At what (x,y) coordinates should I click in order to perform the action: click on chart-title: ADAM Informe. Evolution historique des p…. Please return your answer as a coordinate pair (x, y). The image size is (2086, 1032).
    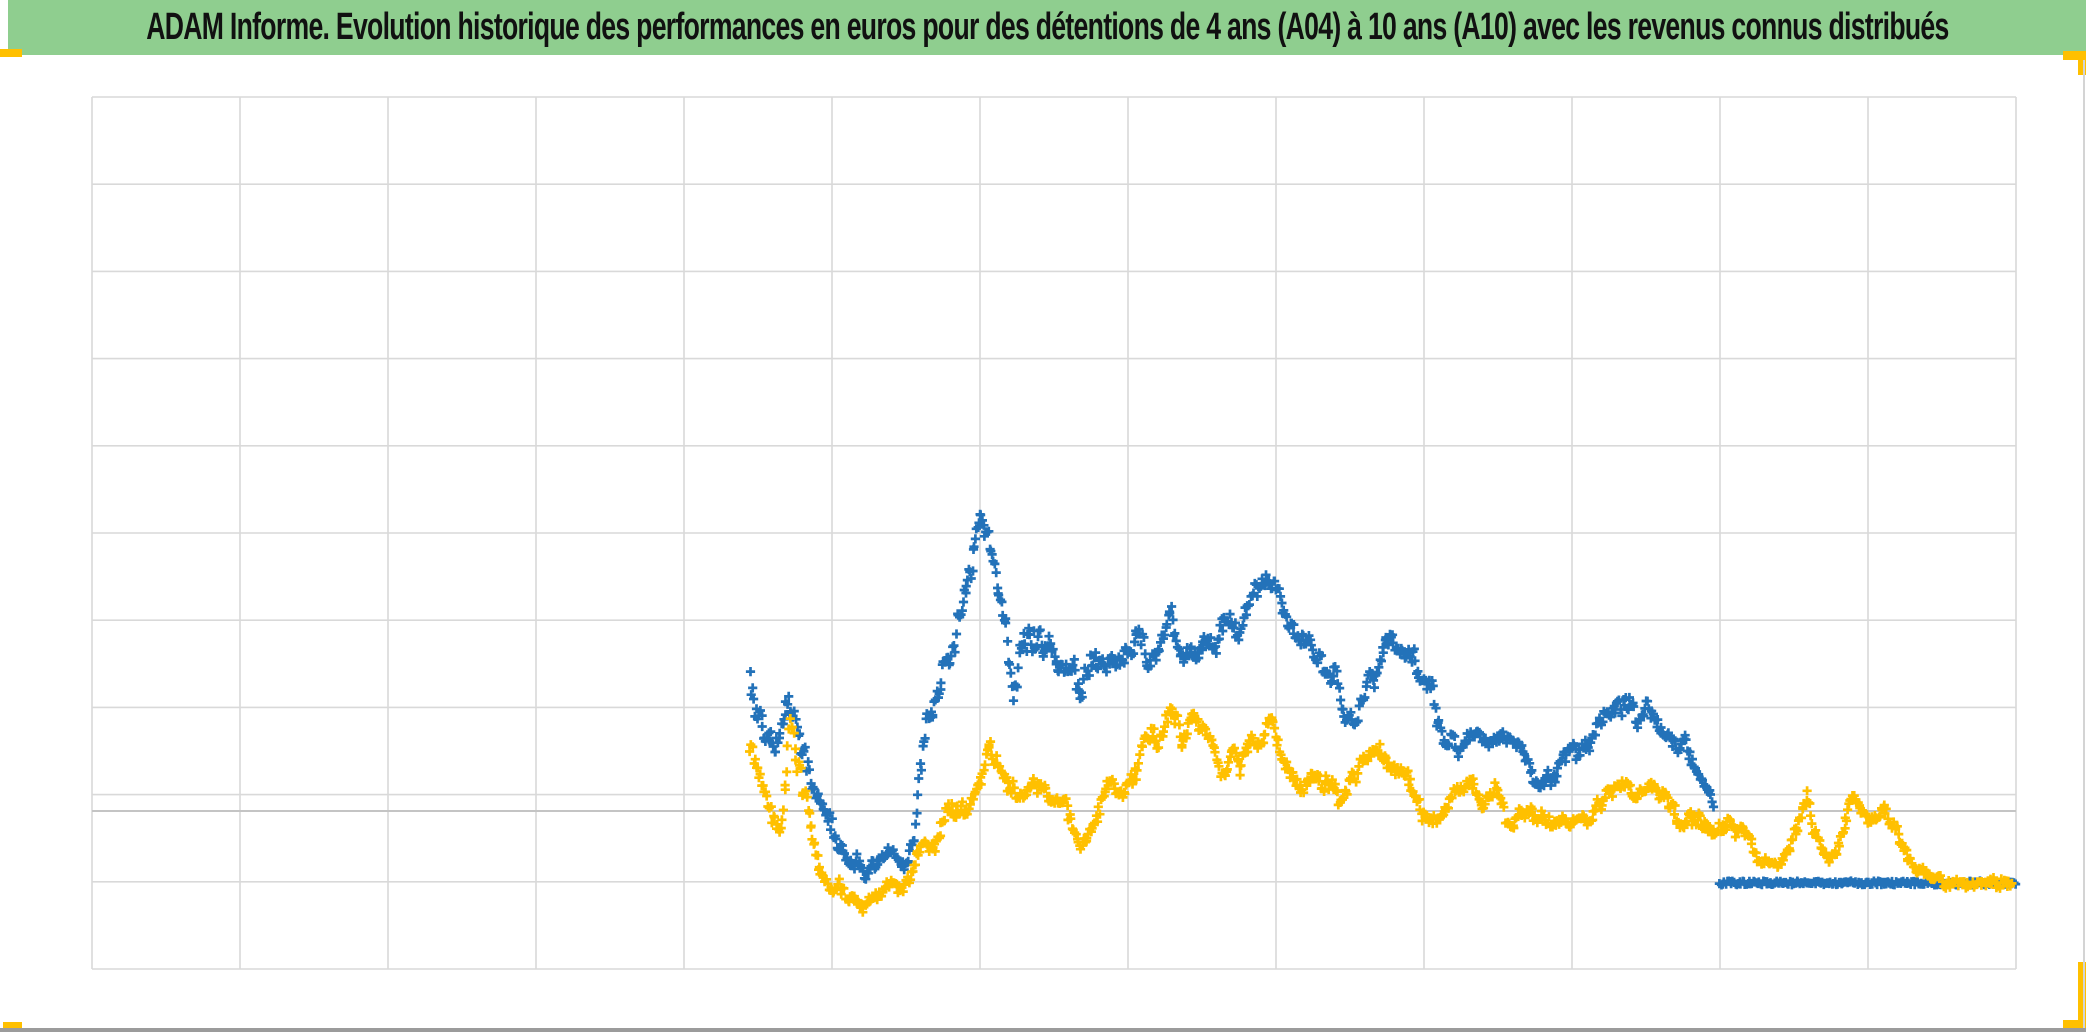
    Looking at the image, I should click on (1047, 27).